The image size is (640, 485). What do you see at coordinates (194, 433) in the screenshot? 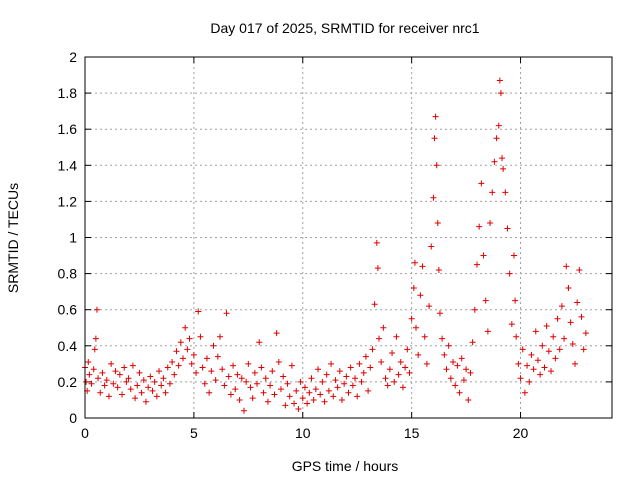
I see `x-tick-label: 5` at bounding box center [194, 433].